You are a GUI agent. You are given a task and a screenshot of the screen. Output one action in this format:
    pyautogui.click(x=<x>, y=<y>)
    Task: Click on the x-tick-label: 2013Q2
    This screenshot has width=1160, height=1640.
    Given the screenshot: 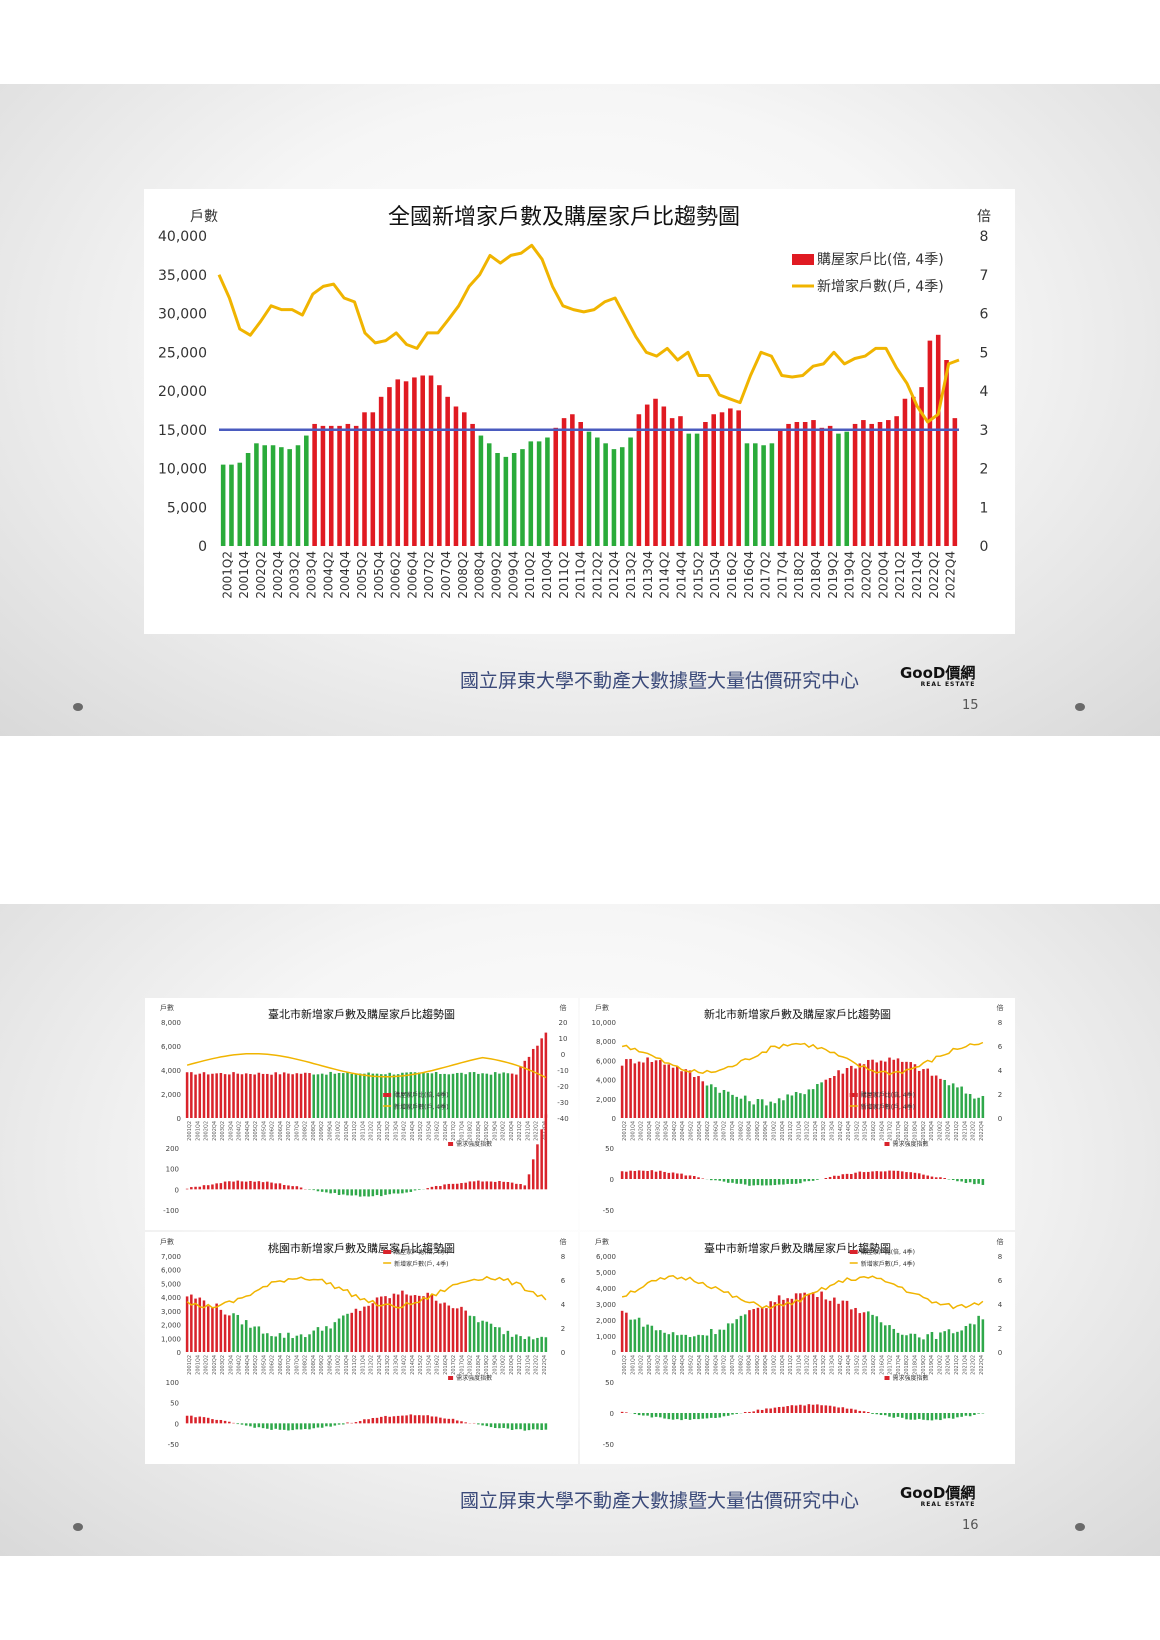 What is the action you would take?
    pyautogui.click(x=631, y=575)
    